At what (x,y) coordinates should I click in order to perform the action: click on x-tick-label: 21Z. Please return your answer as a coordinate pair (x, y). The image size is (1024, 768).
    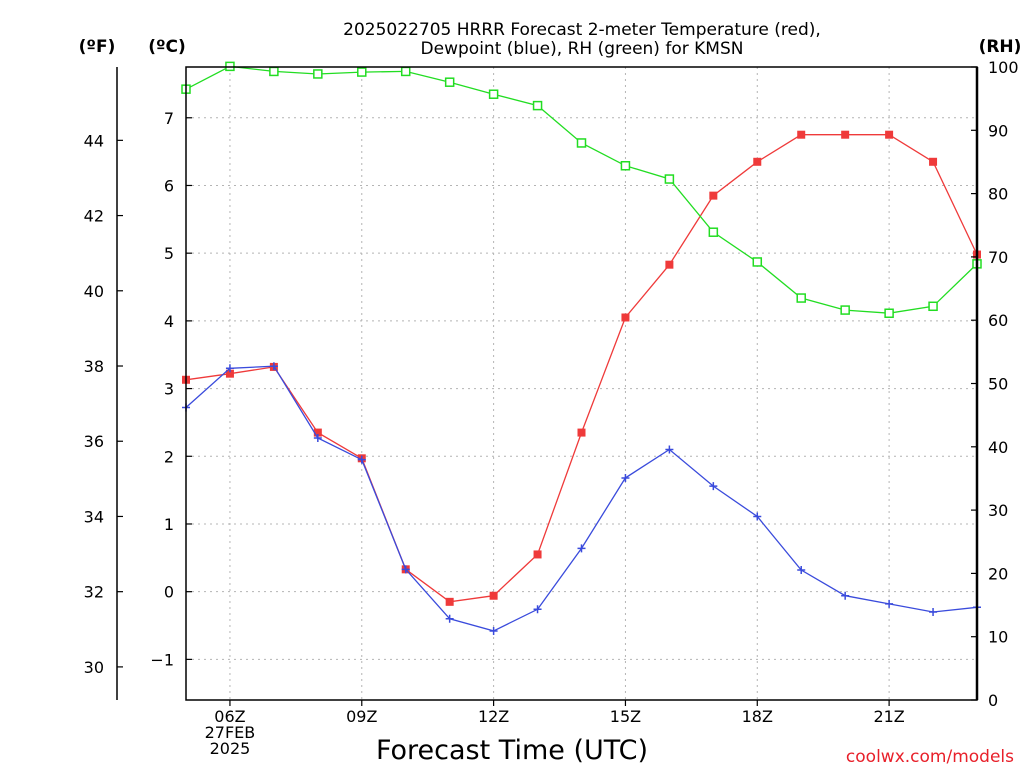
    Looking at the image, I should click on (888, 716).